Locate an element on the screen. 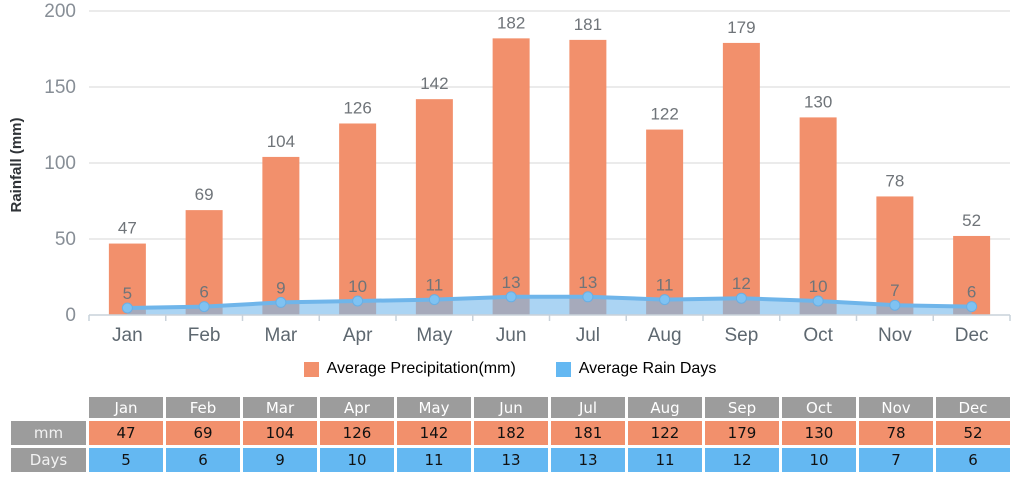 This screenshot has width=1020, height=489. x-axis-label-nov: Nov is located at coordinates (895, 335).